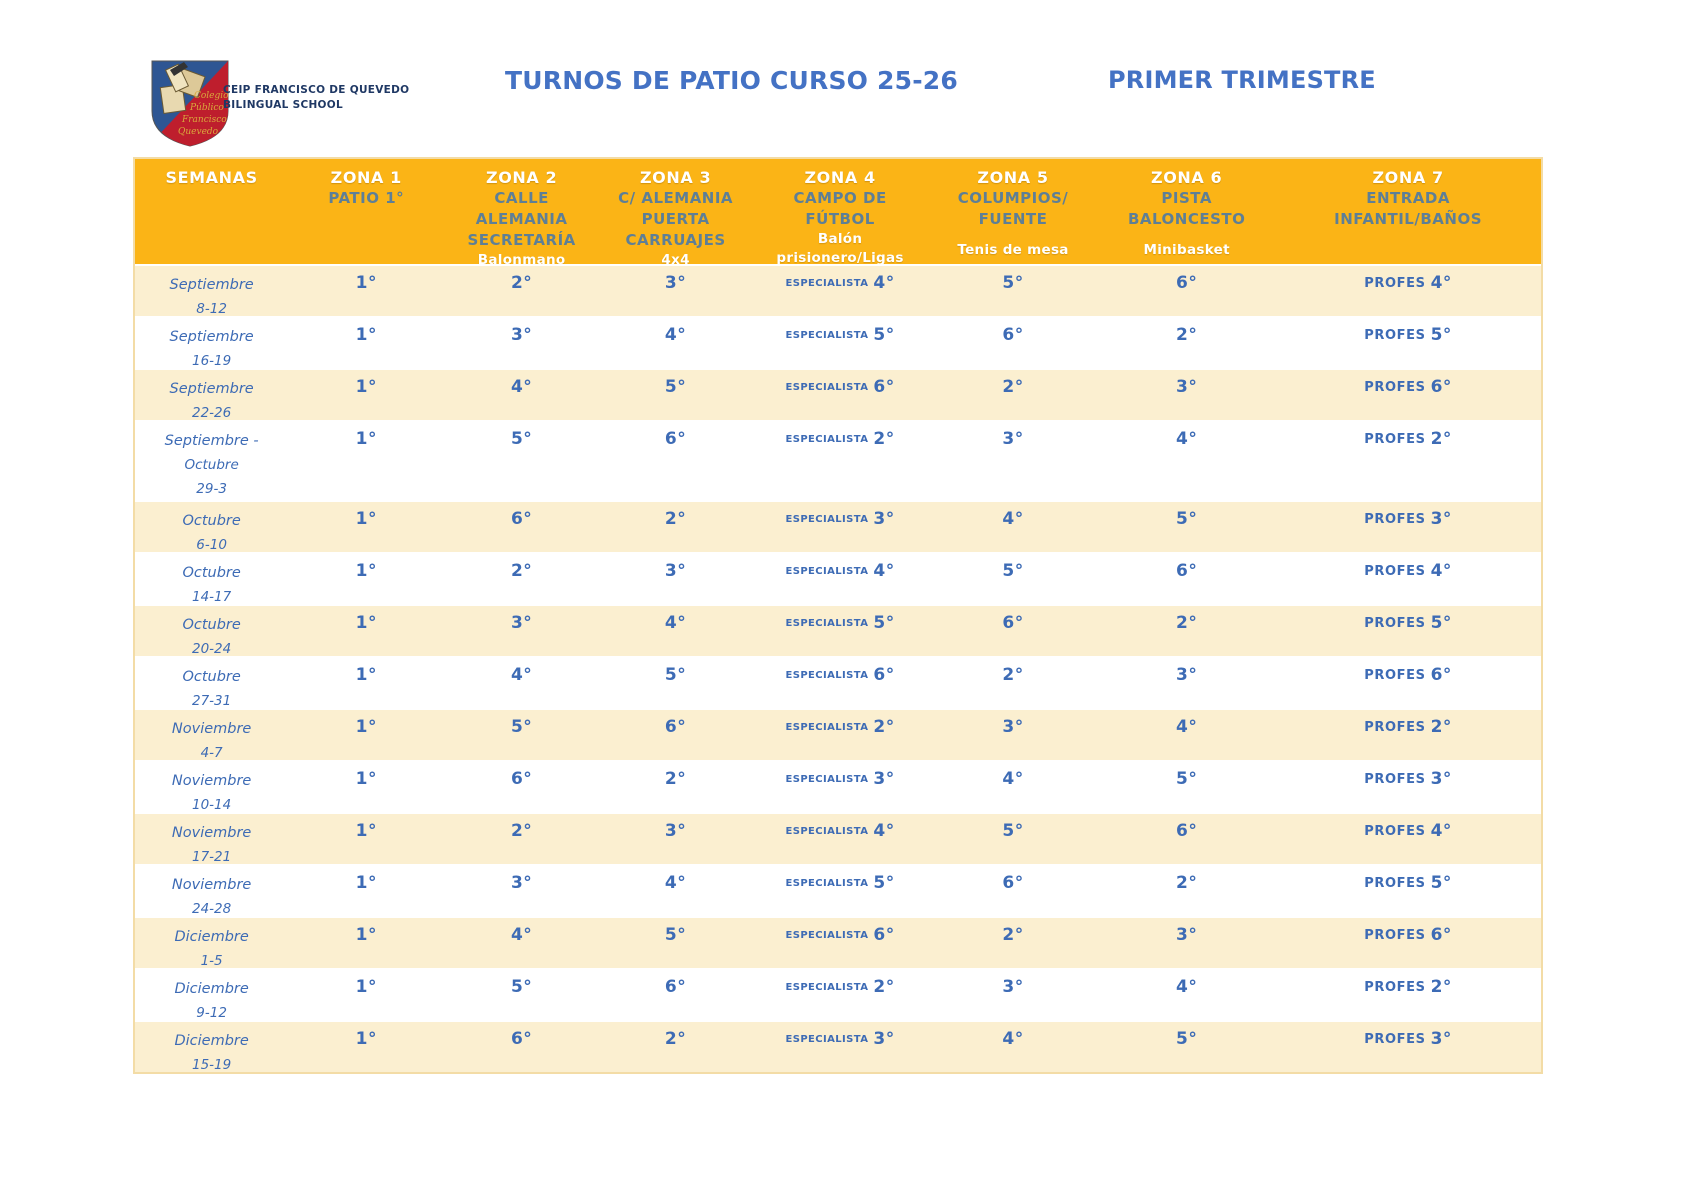 The image size is (1683, 1190). Describe the element at coordinates (1013, 177) in the screenshot. I see `header-zone-label: ZONA 5` at that location.